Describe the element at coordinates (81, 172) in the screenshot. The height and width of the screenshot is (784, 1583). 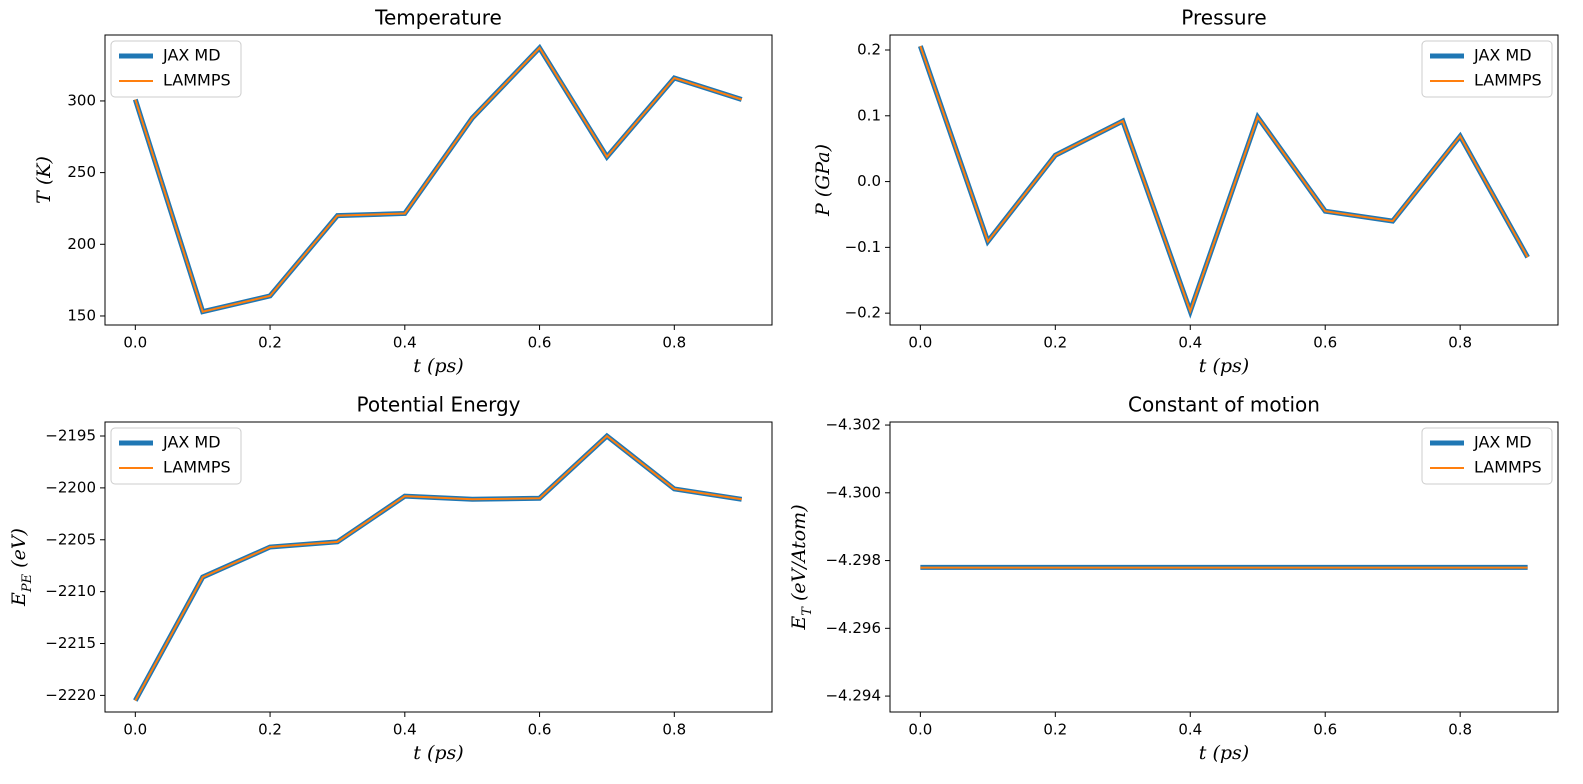
I see `y-tick-label: 250` at that location.